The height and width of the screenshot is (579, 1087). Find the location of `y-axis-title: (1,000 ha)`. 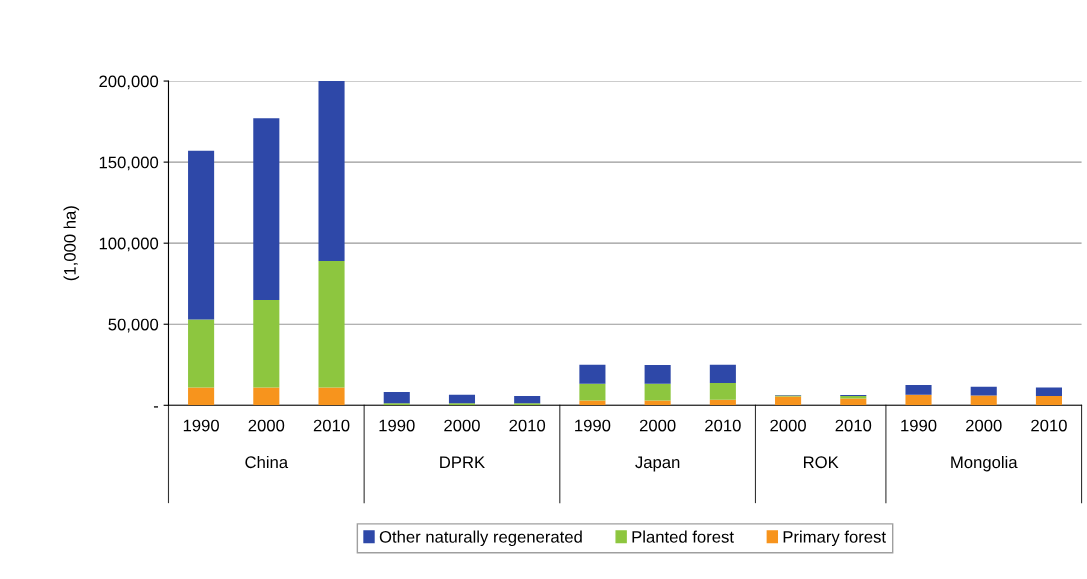

y-axis-title: (1,000 ha) is located at coordinates (71, 243).